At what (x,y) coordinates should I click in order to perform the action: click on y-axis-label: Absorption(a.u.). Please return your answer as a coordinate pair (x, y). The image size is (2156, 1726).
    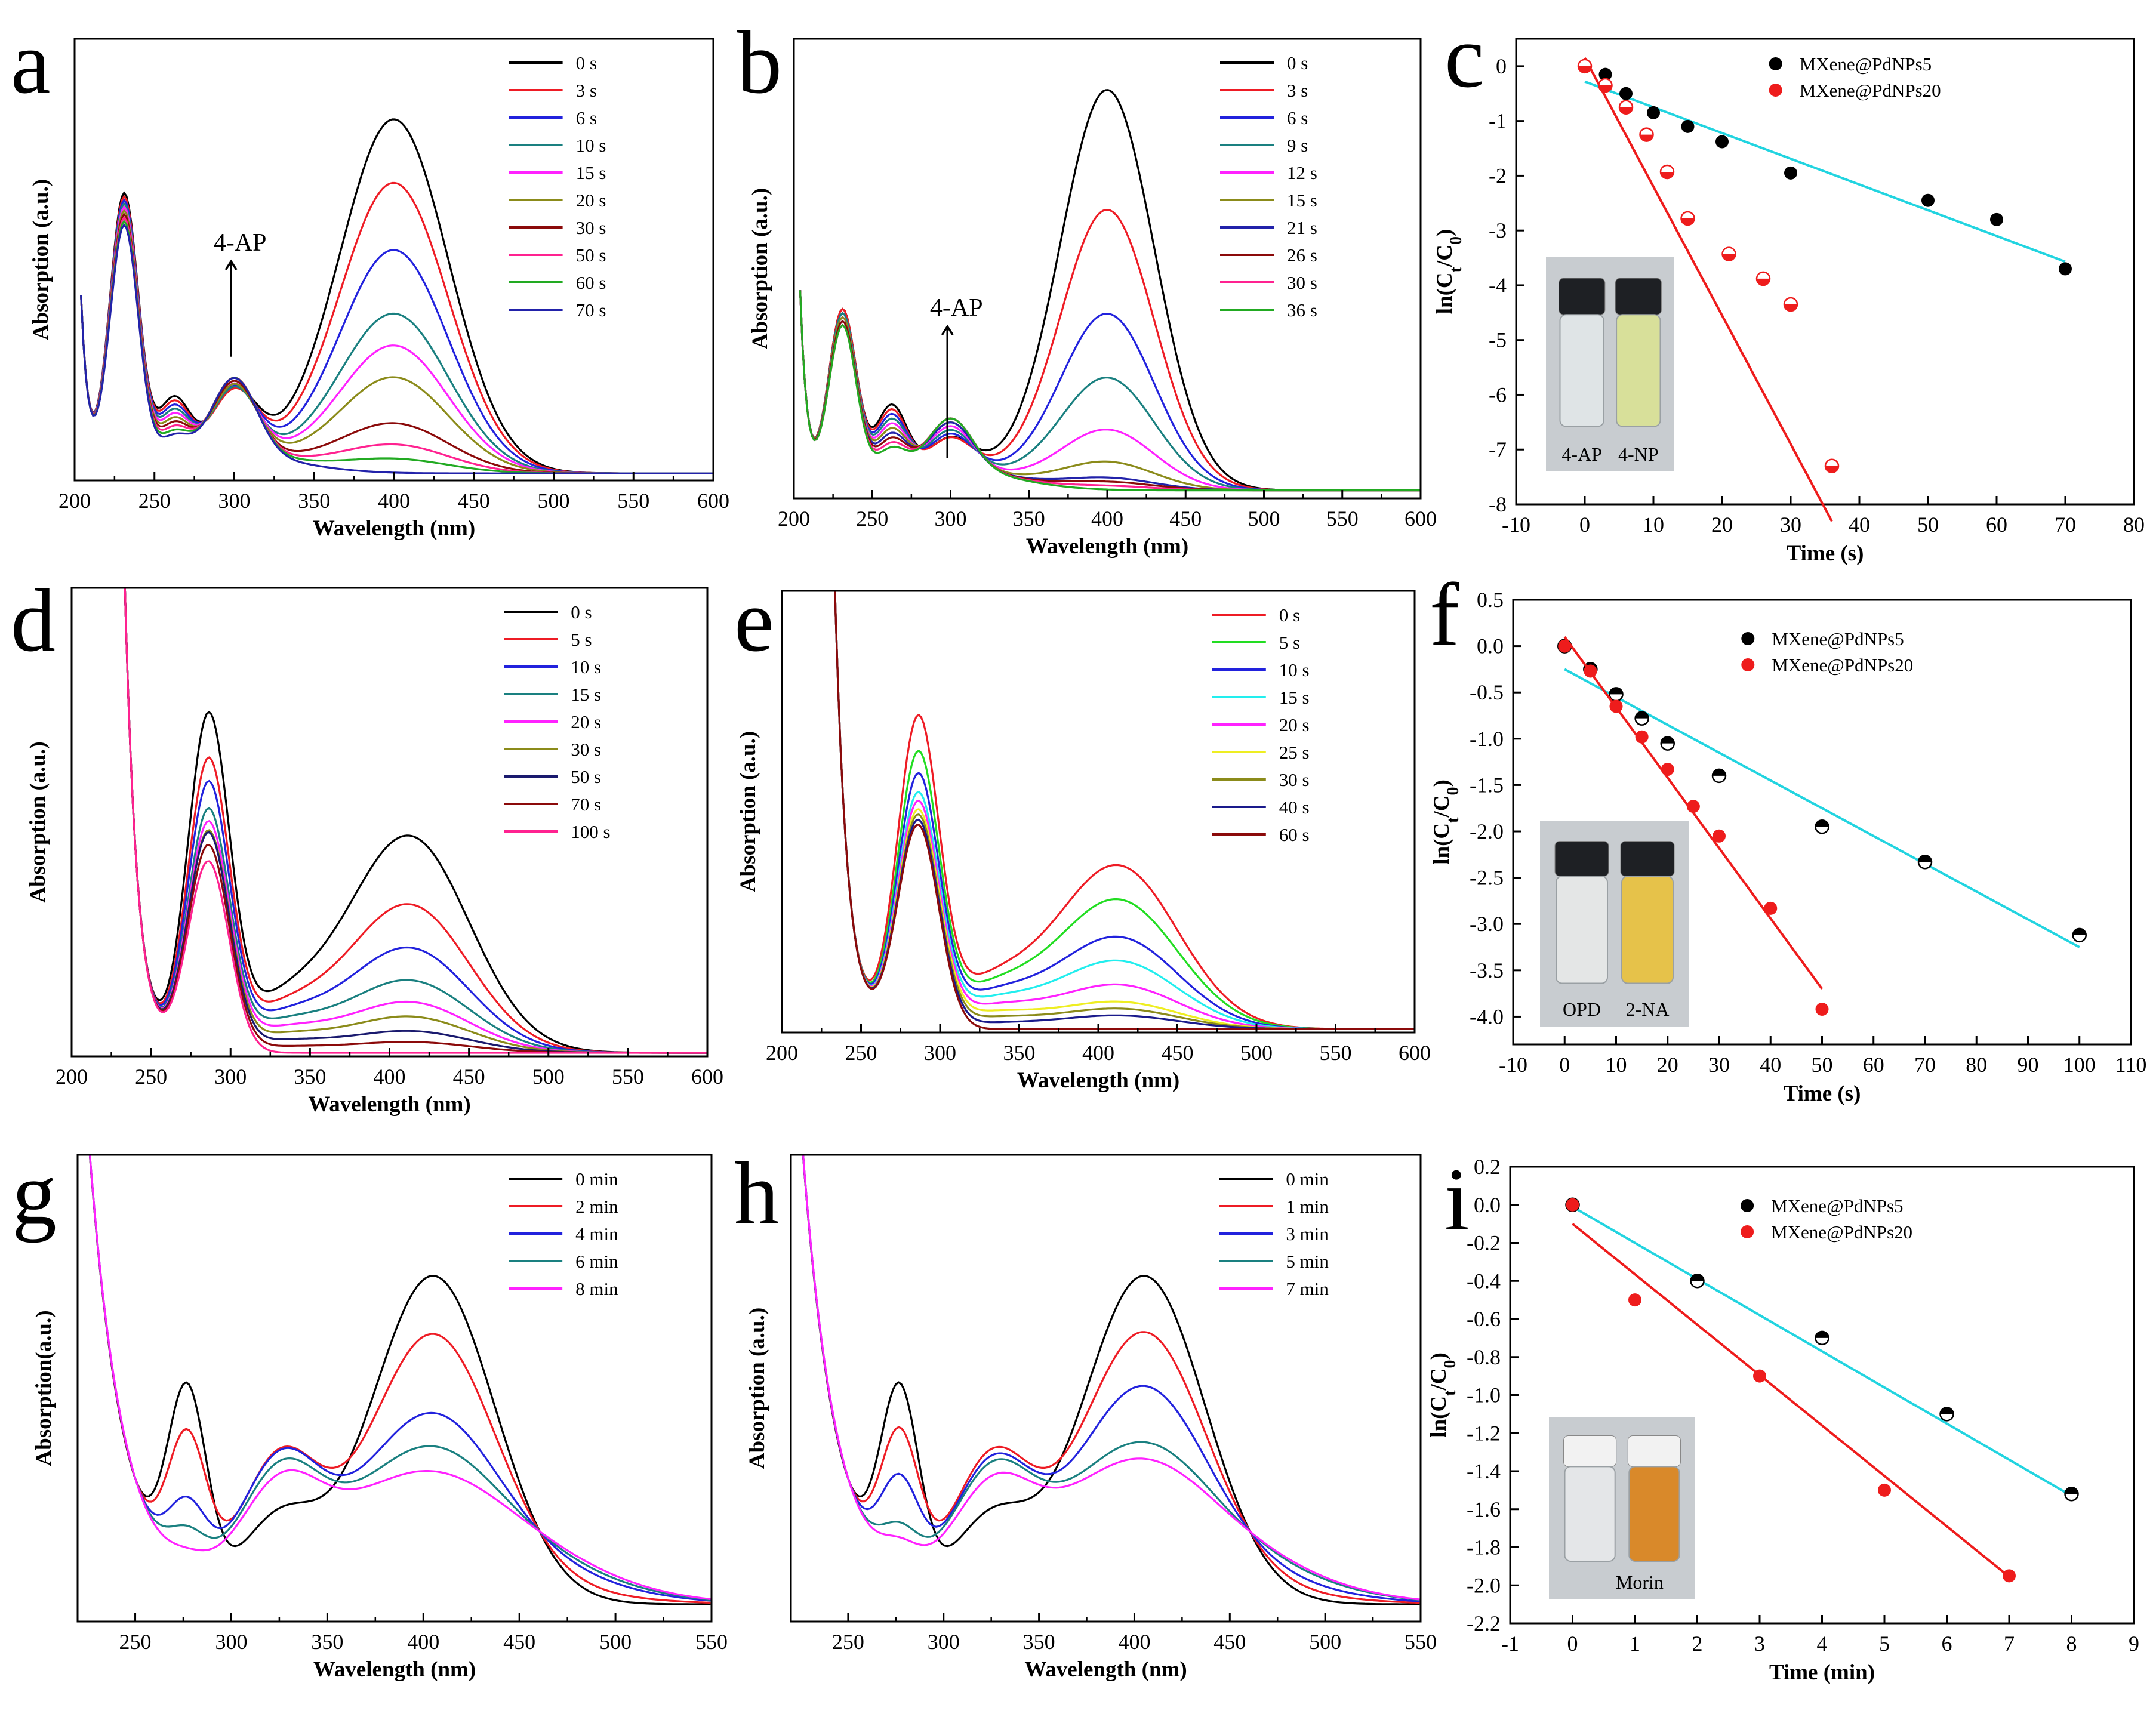
    Looking at the image, I should click on (44, 1388).